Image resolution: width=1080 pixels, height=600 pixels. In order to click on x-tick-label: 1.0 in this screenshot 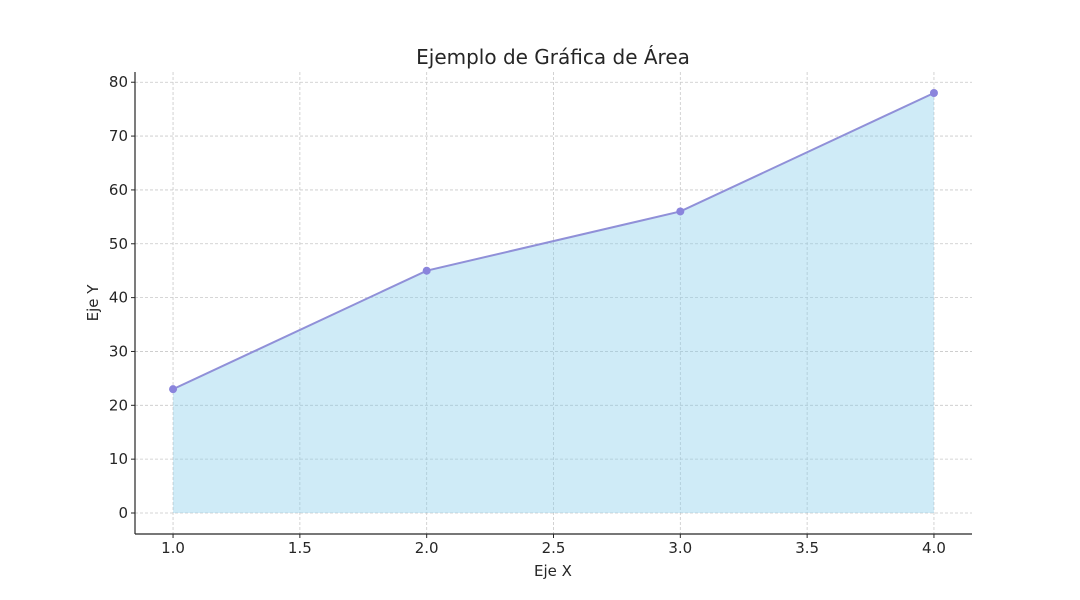, I will do `click(173, 548)`.